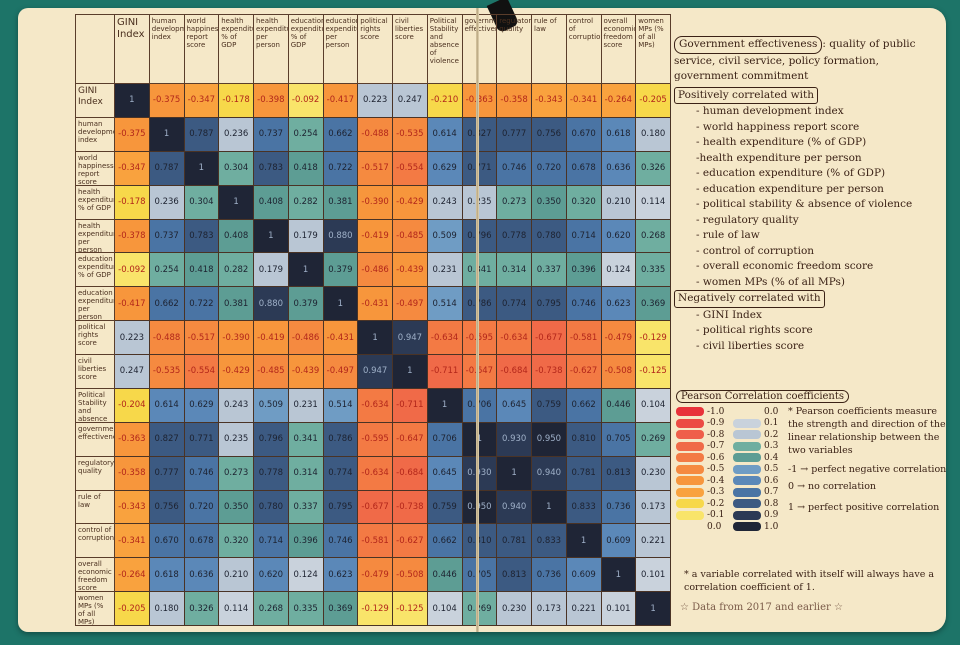 The image size is (960, 645). What do you see at coordinates (619, 270) in the screenshot?
I see `heatmap-cell: 0.124` at bounding box center [619, 270].